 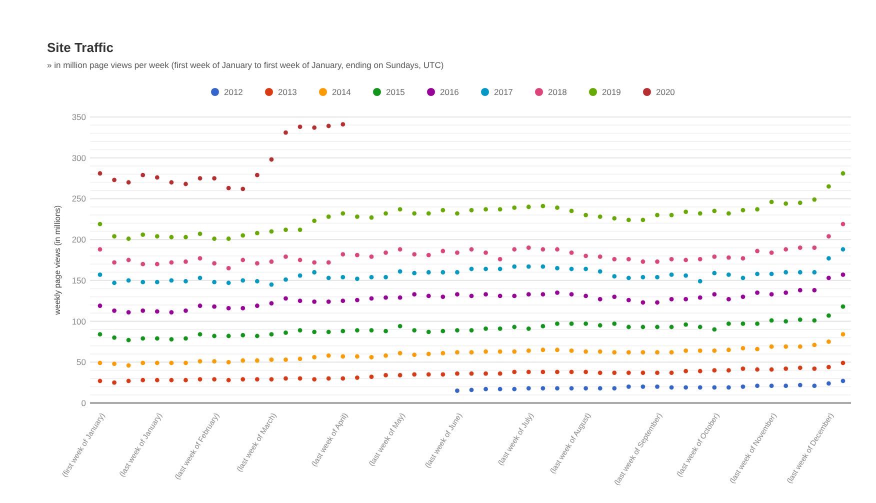 What do you see at coordinates (79, 157) in the screenshot?
I see `y-tick-label: 300` at bounding box center [79, 157].